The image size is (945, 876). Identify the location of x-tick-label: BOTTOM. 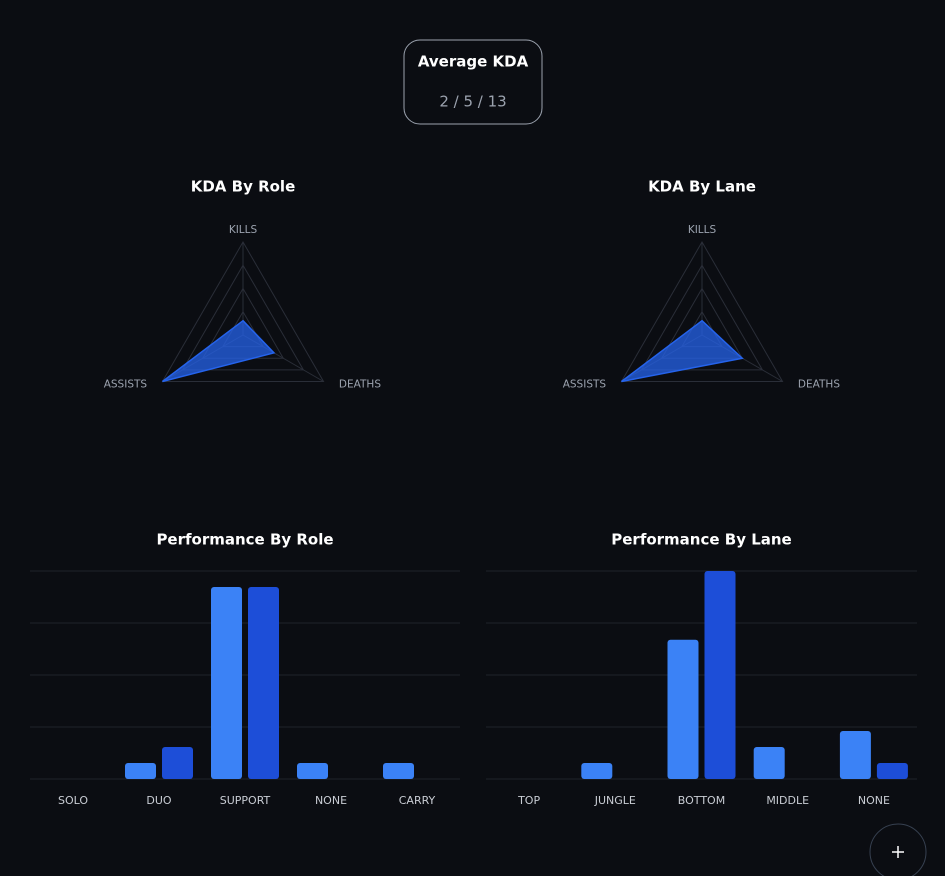
(701, 800).